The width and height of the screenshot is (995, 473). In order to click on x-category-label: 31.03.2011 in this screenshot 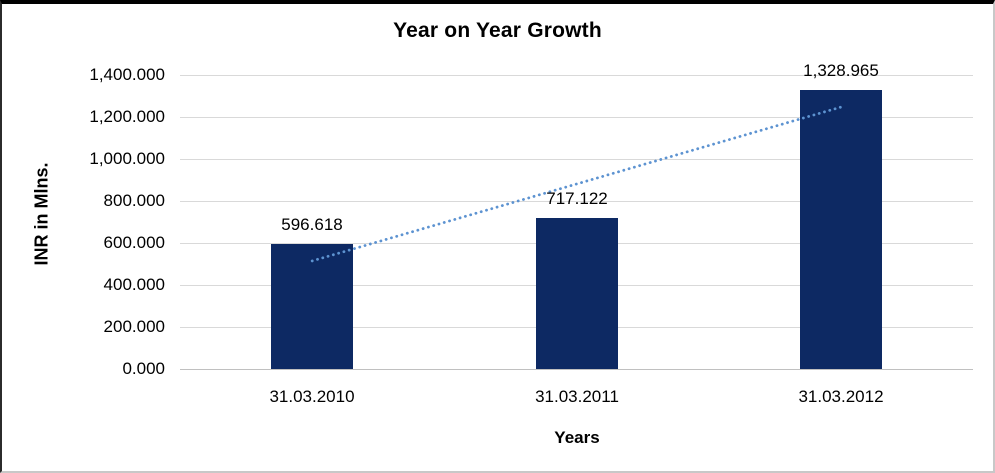, I will do `click(577, 396)`.